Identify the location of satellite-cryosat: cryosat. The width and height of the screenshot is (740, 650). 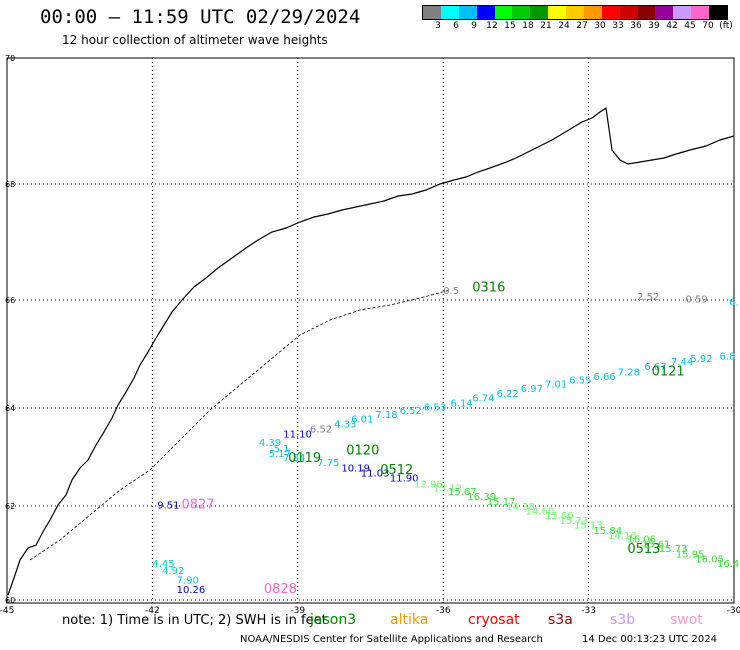
(494, 620).